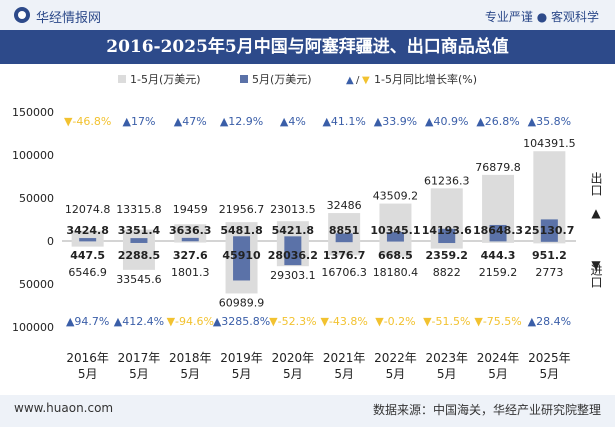 This screenshot has height=427, width=615. I want to click on export-month-label: 14193.6, so click(447, 230).